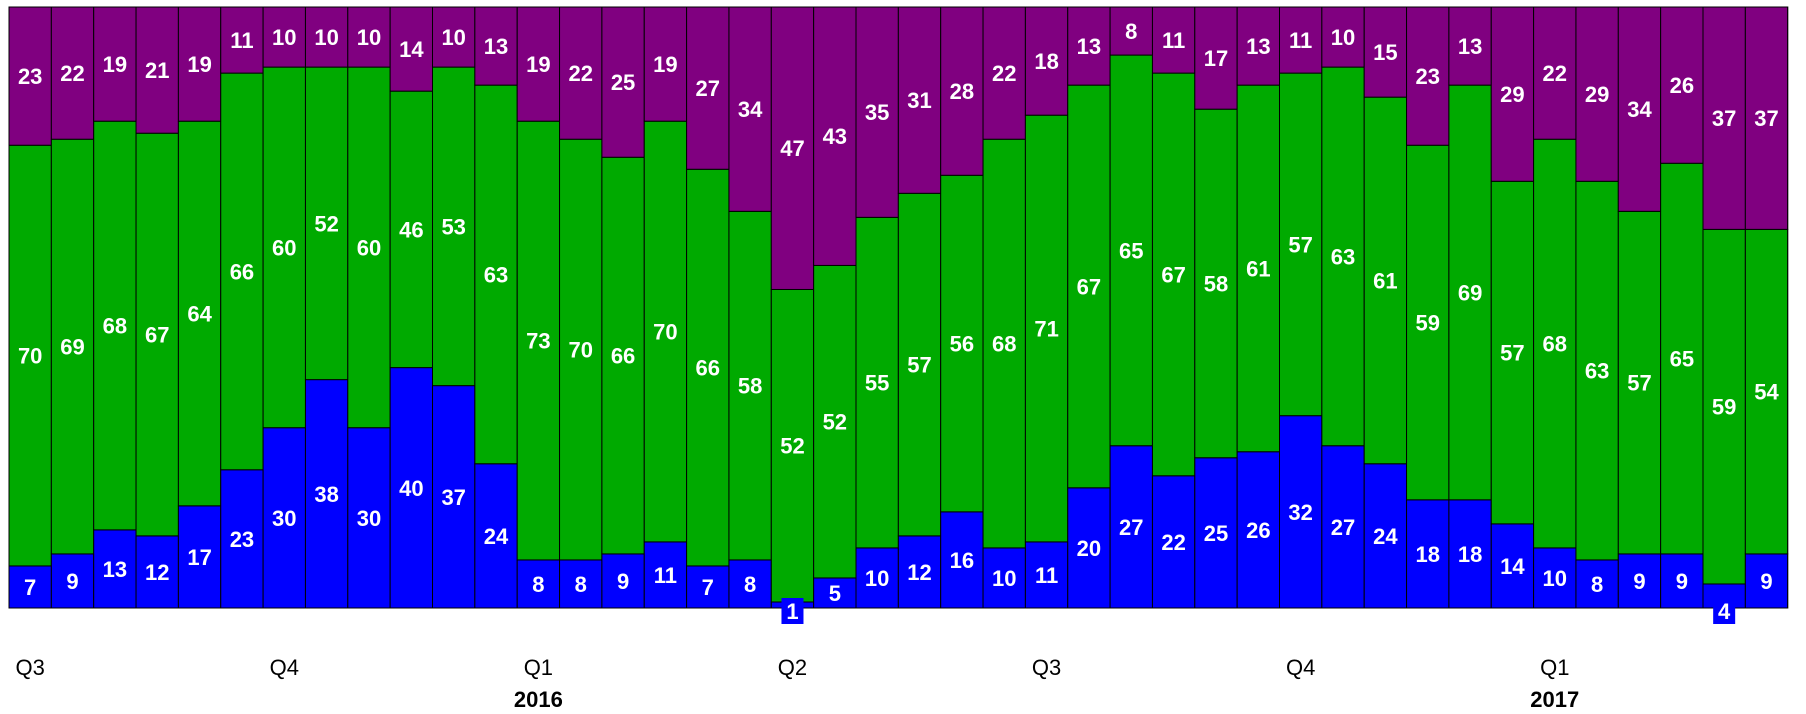 Image resolution: width=1806 pixels, height=714 pixels. I want to click on x-tick-label: Q3, so click(30, 667).